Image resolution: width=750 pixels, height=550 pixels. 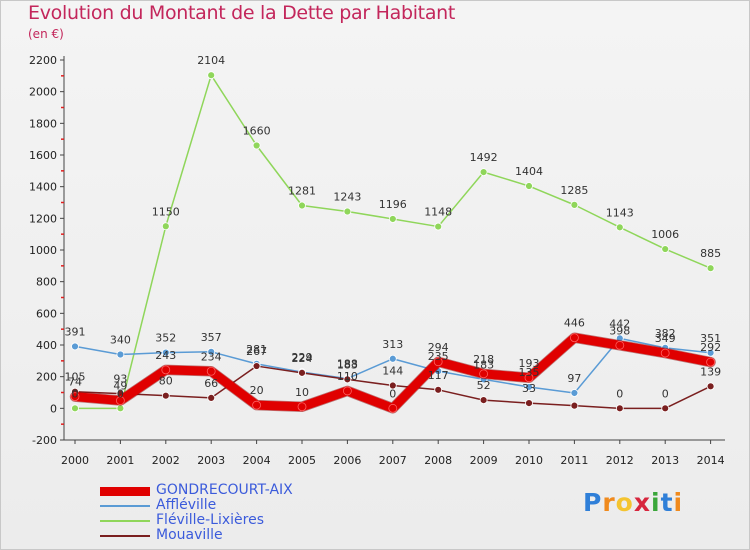 I want to click on y-tick-label: 800, so click(x=46, y=282).